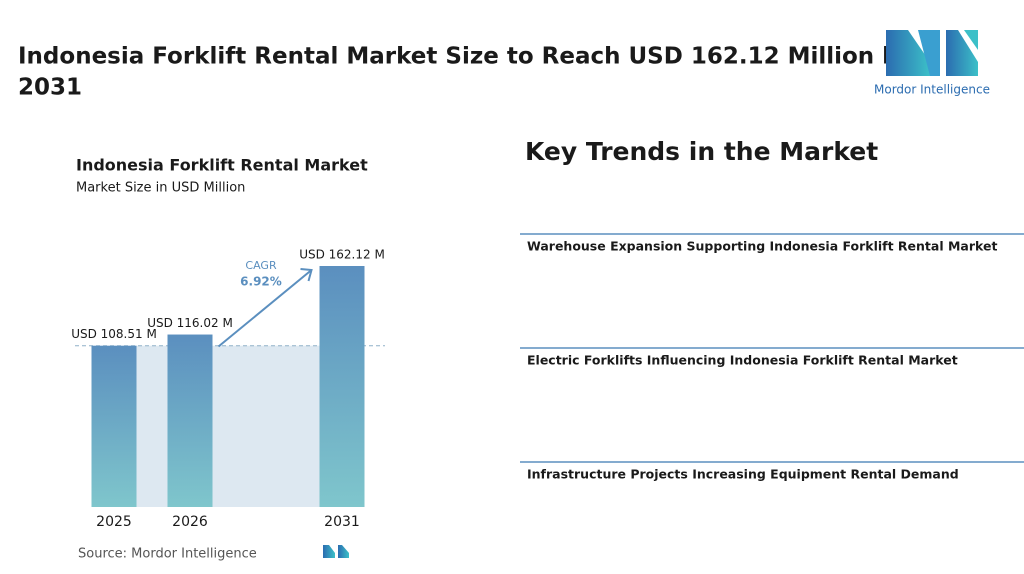 Image resolution: width=1024 pixels, height=574 pixels. I want to click on cagr-arrowhead, so click(306, 275).